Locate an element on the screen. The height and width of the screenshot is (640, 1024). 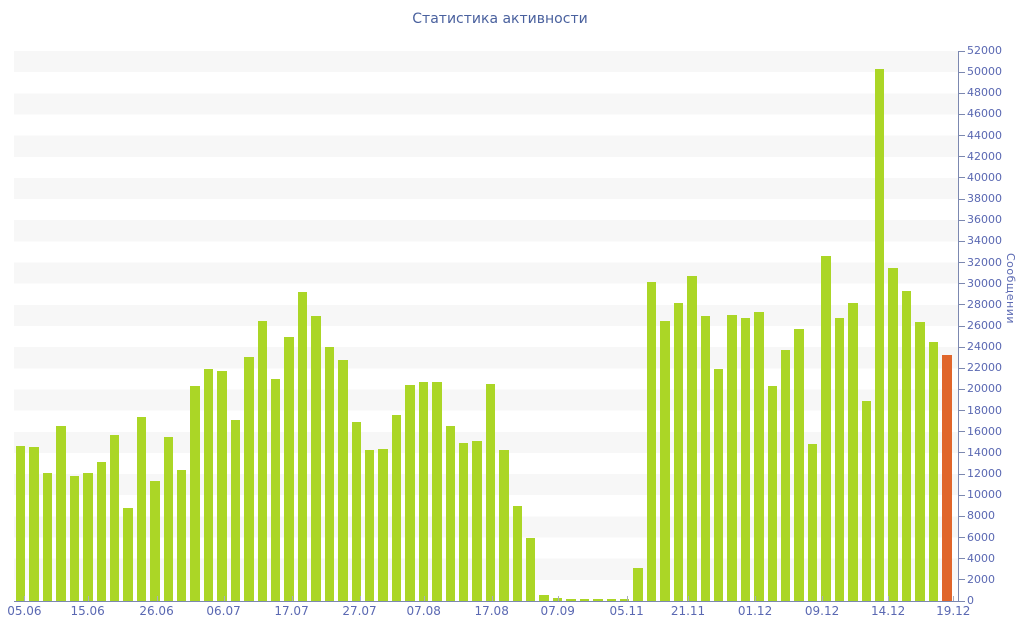
x-axis-tick-label: 01.12 is located at coordinates (755, 611).